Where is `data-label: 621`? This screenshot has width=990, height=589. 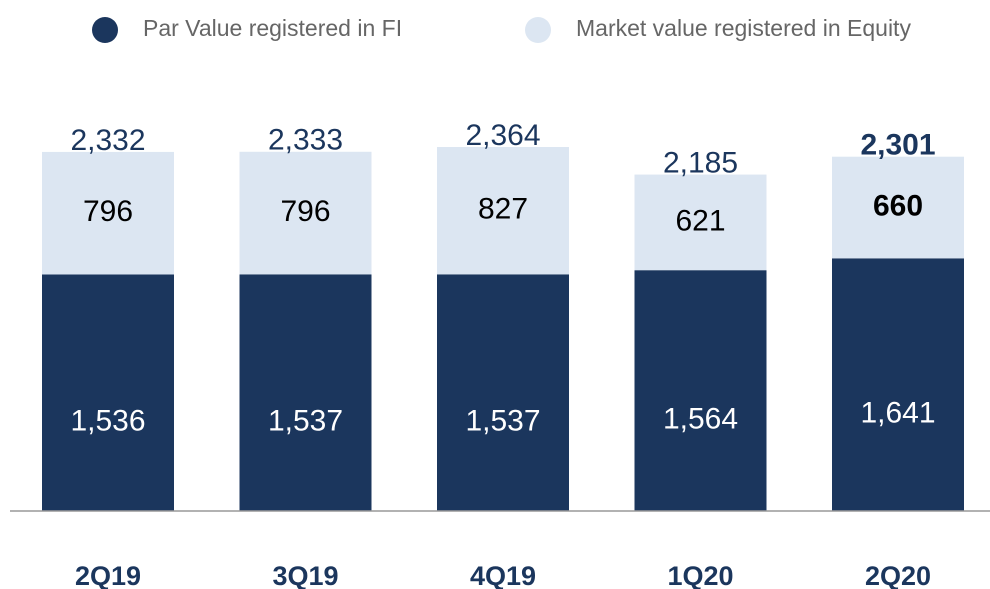
data-label: 621 is located at coordinates (700, 220).